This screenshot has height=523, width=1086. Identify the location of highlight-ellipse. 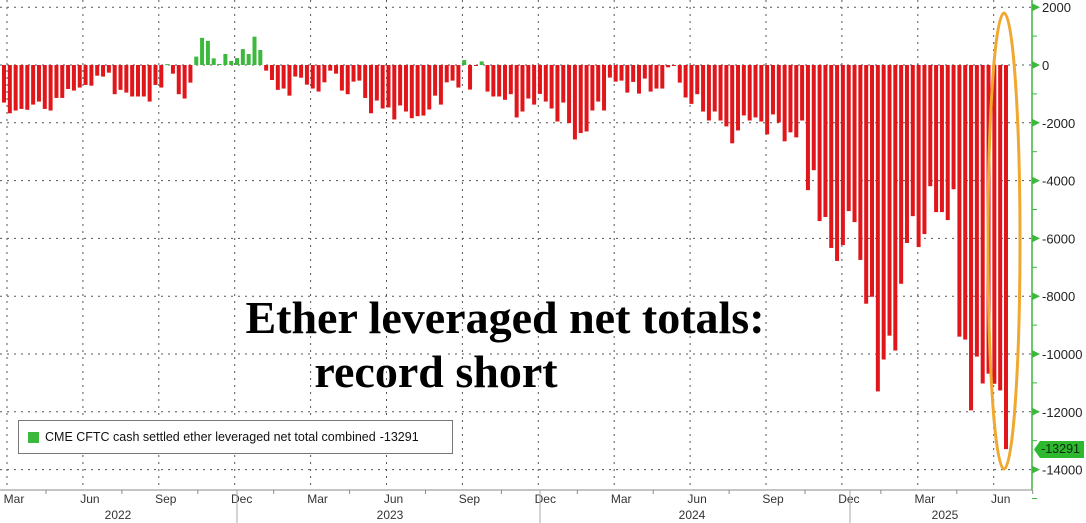
(1004, 241).